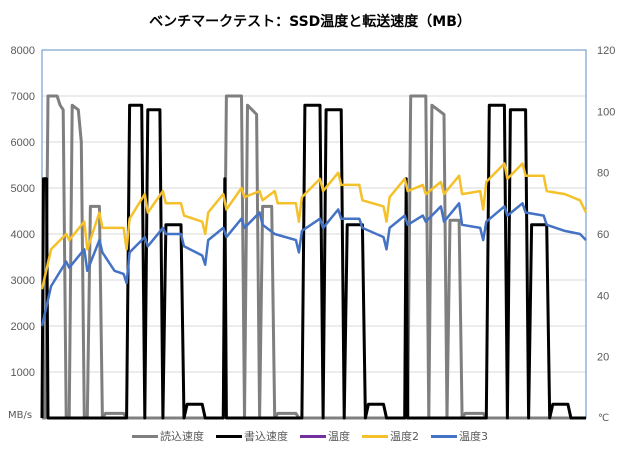 This screenshot has width=620, height=450. I want to click on left-tick-label: 1000, so click(23, 373).